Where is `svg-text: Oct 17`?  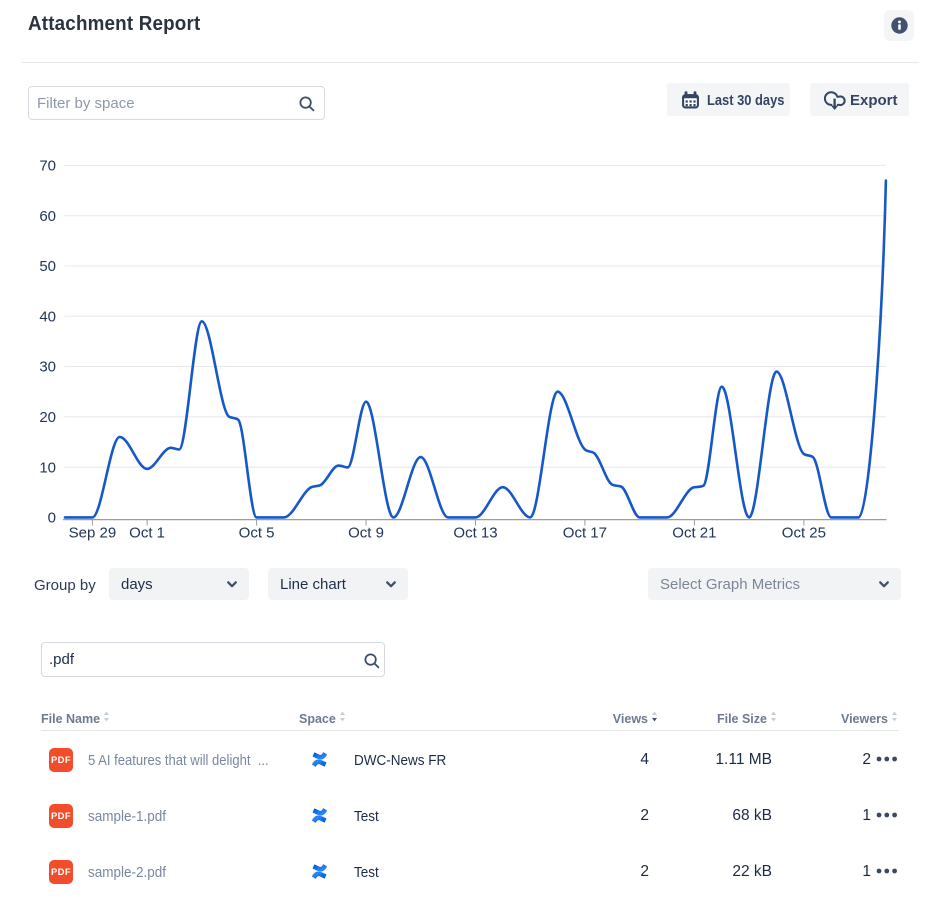
svg-text: Oct 17 is located at coordinates (585, 533).